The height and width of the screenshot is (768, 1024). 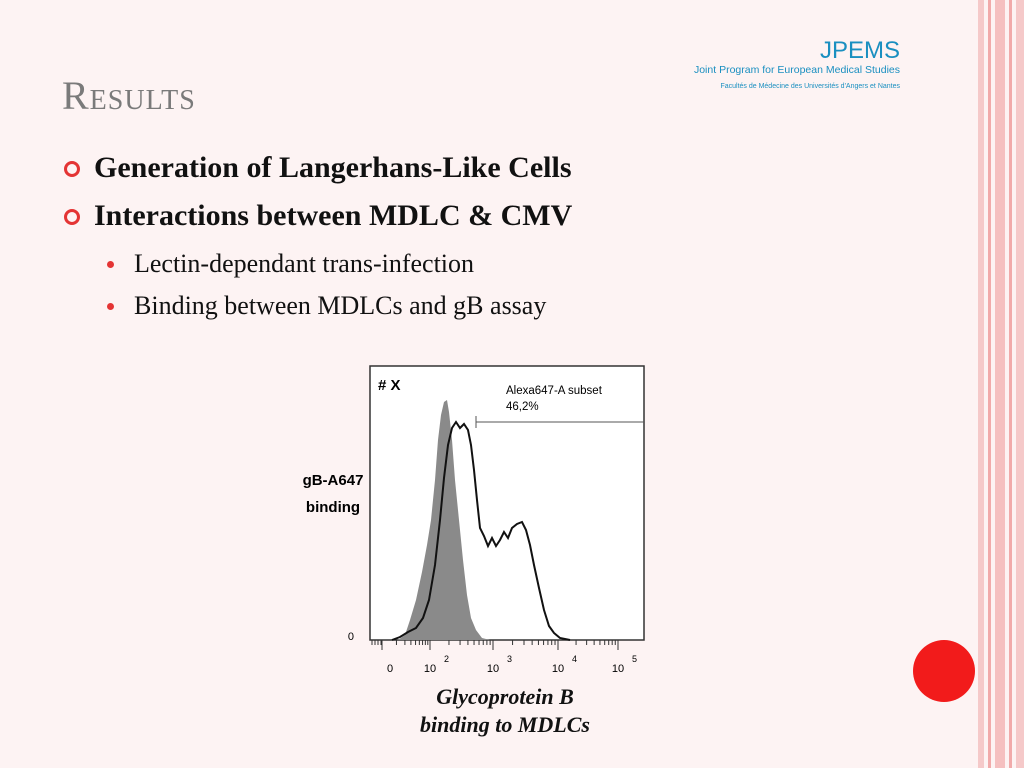 I want to click on slide-title: Results, so click(x=129, y=95).